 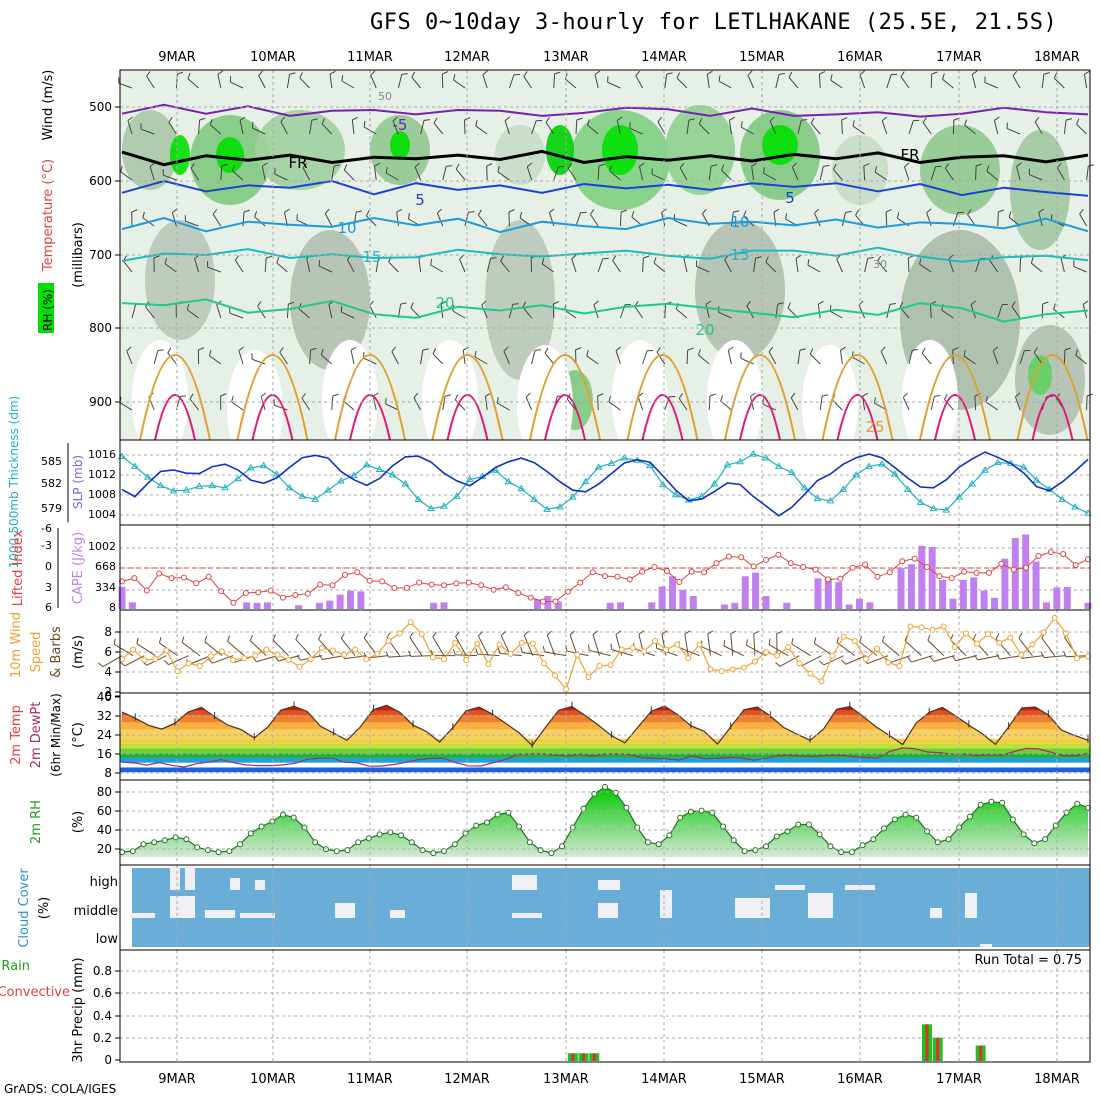 What do you see at coordinates (36, 735) in the screenshot?
I see `dewpt-axis-label: 2m DewPt` at bounding box center [36, 735].